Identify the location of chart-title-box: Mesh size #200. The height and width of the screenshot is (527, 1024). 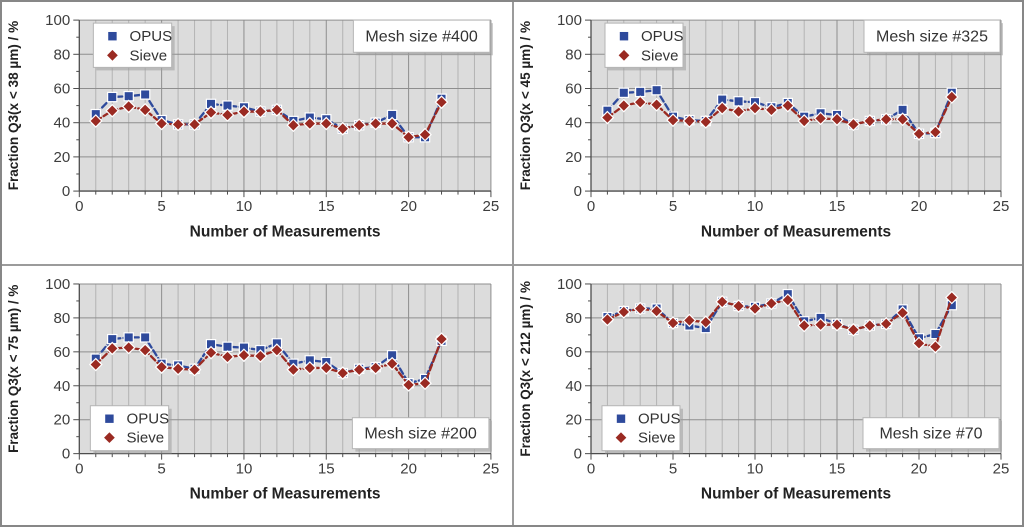
(421, 434).